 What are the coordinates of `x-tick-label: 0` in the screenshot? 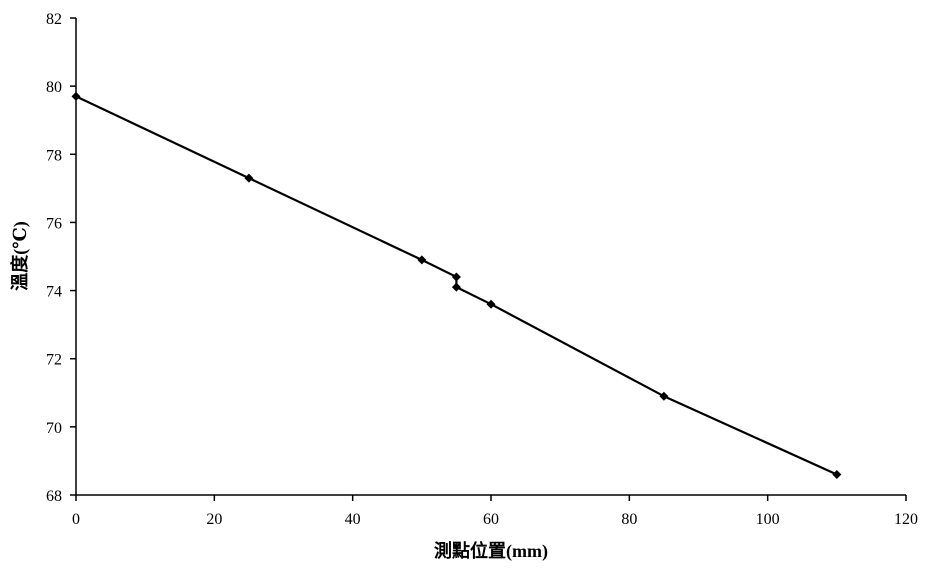 It's located at (76, 519).